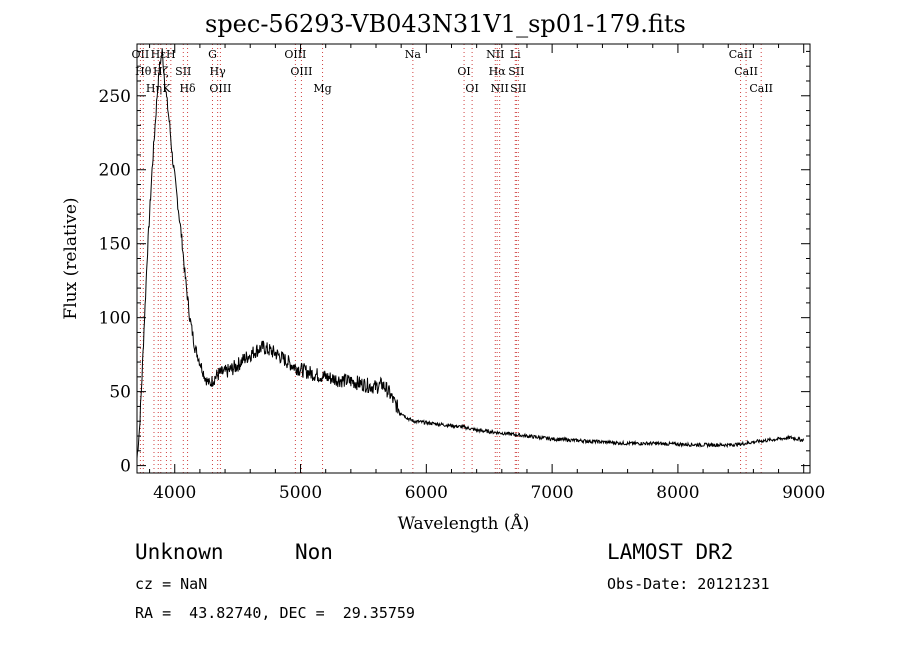 This screenshot has width=900, height=650. I want to click on line-label-22: SII, so click(516, 71).